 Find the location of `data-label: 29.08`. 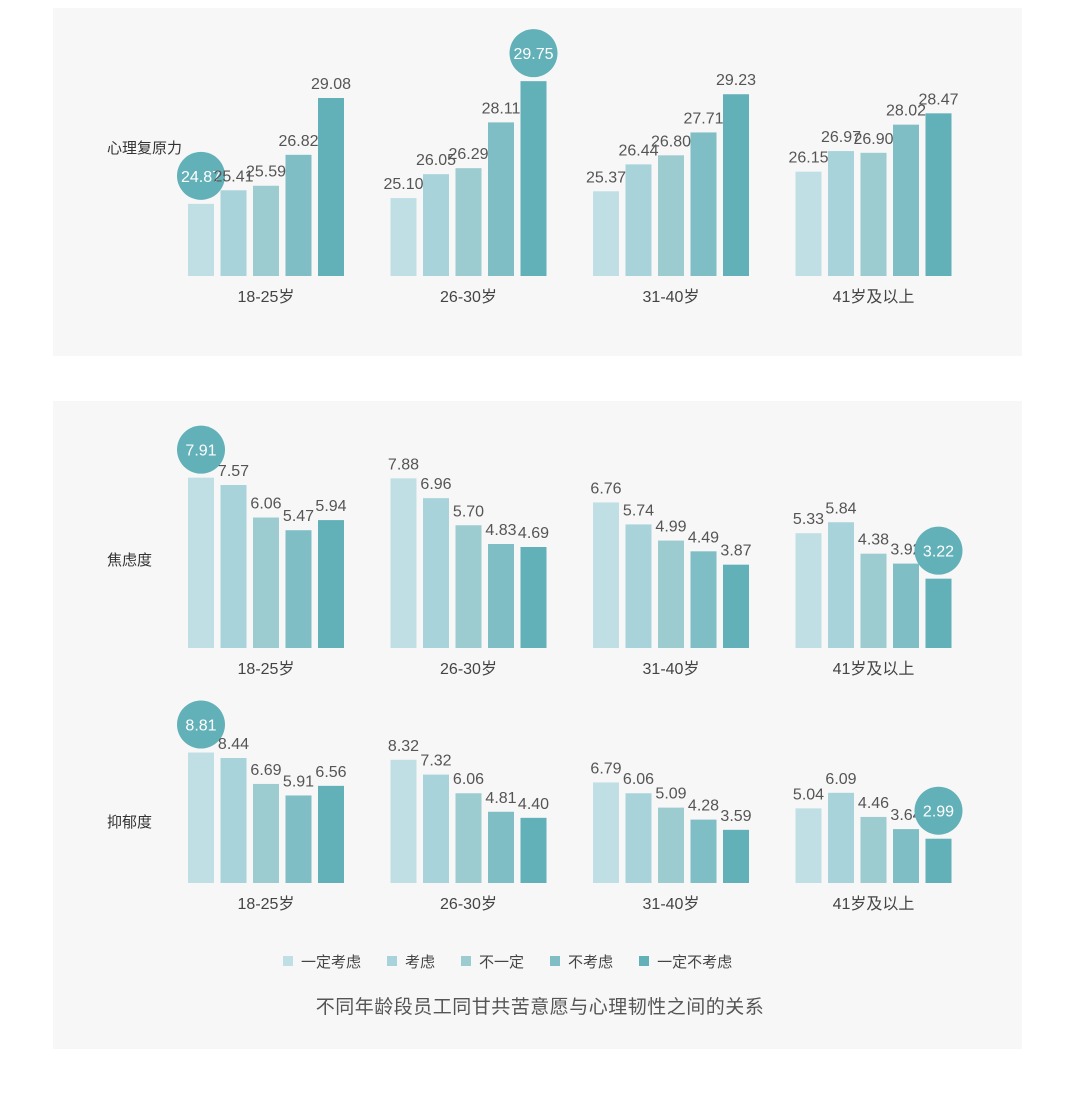

data-label: 29.08 is located at coordinates (331, 84).